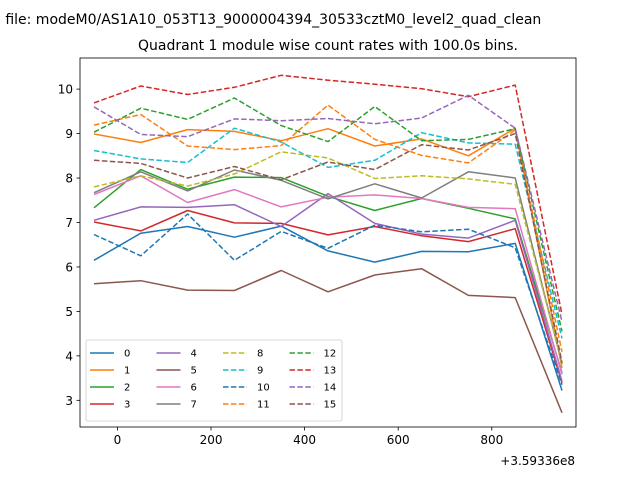 This screenshot has width=640, height=480. What do you see at coordinates (127, 371) in the screenshot?
I see `legend-label-1: 1` at bounding box center [127, 371].